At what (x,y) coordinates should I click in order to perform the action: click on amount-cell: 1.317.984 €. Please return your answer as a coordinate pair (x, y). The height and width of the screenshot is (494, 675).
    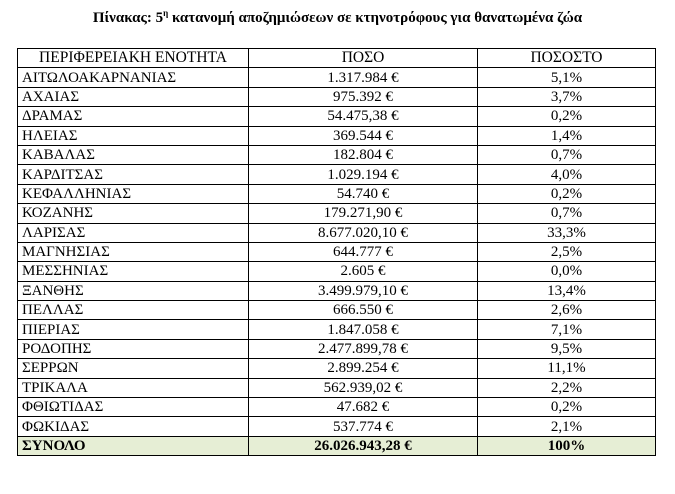
    Looking at the image, I should click on (363, 77).